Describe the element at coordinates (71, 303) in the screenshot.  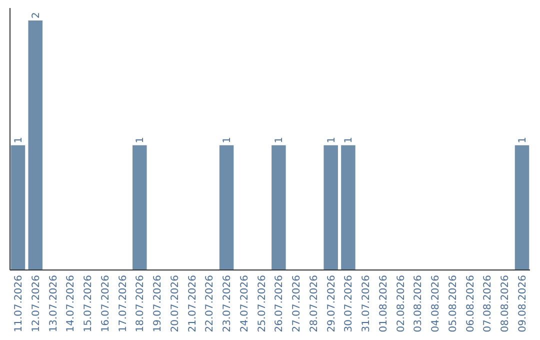
I see `x-tick-label: 14.07.2026` at that location.